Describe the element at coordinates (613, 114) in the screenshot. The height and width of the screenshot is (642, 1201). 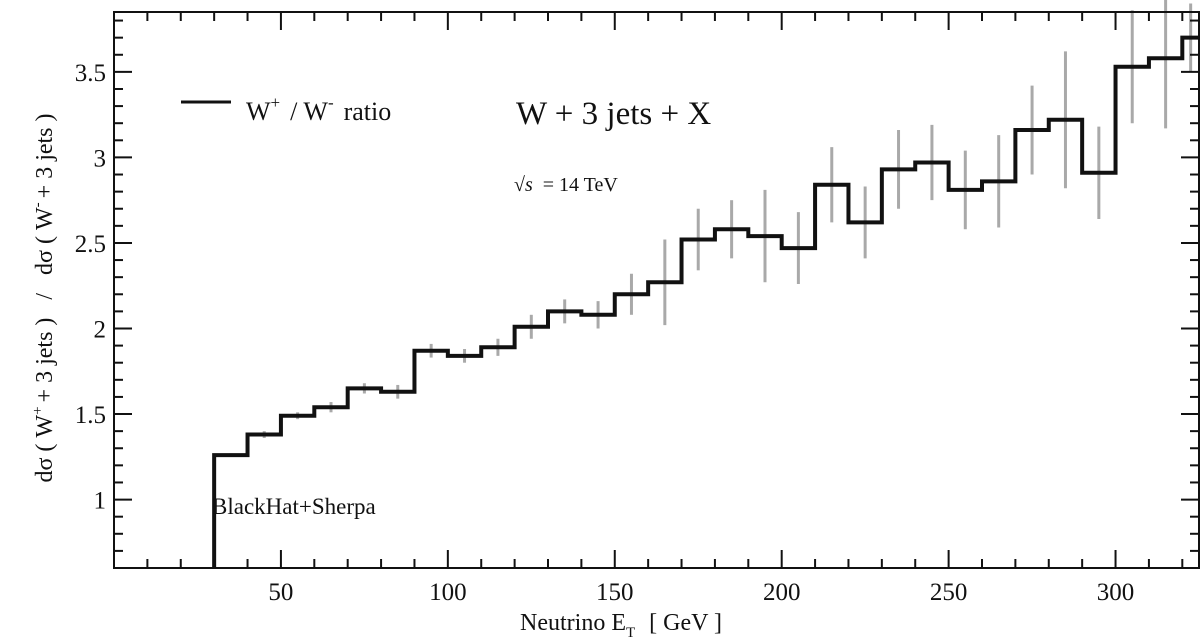
I see `chart-title: W + 3 jets + X` at that location.